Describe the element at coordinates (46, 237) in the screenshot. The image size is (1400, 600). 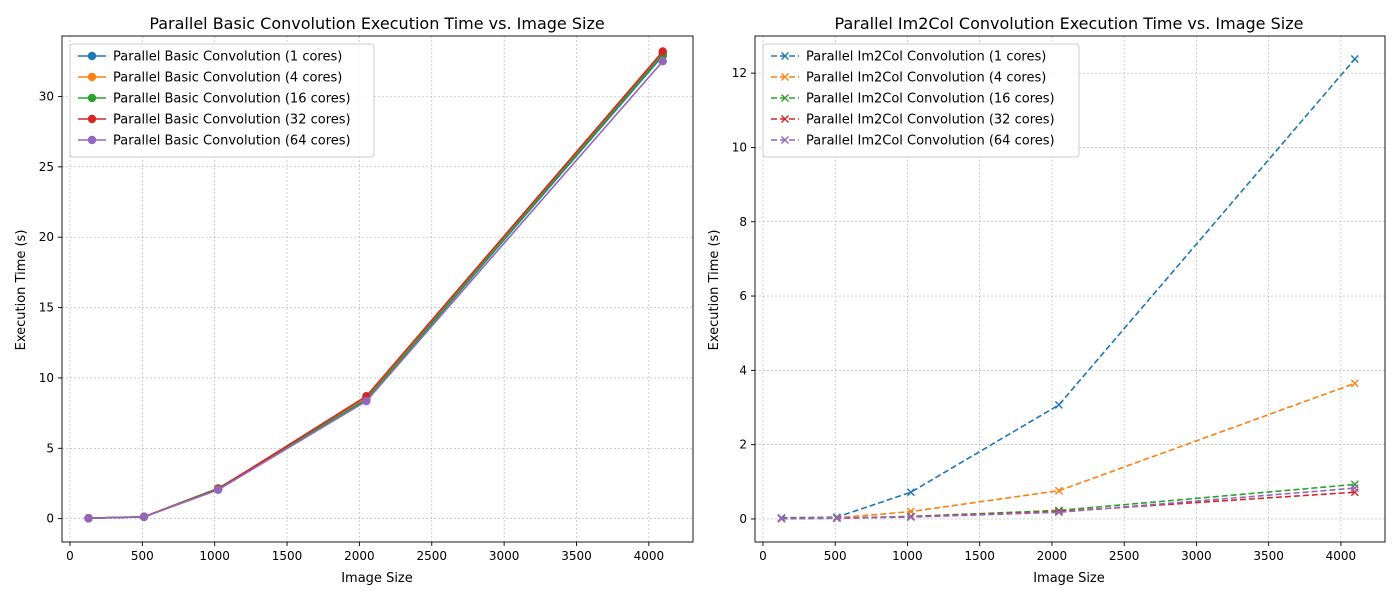
I see `y-tick-label: 20` at that location.